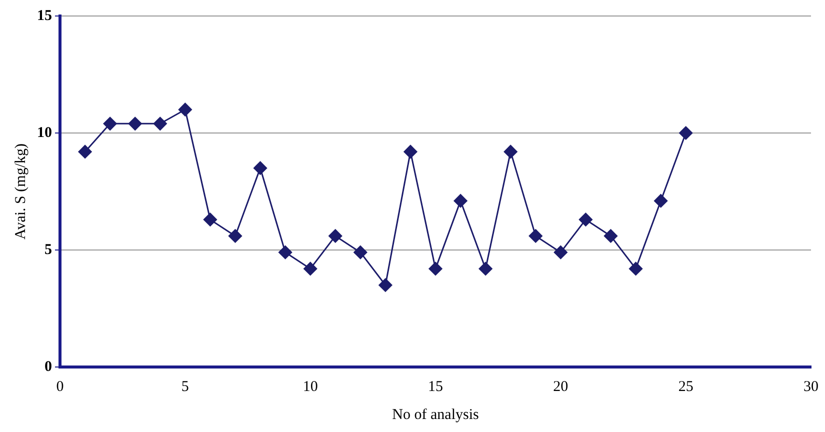 This screenshot has height=432, width=825. Describe the element at coordinates (60, 386) in the screenshot. I see `x-tick-label: 0` at that location.